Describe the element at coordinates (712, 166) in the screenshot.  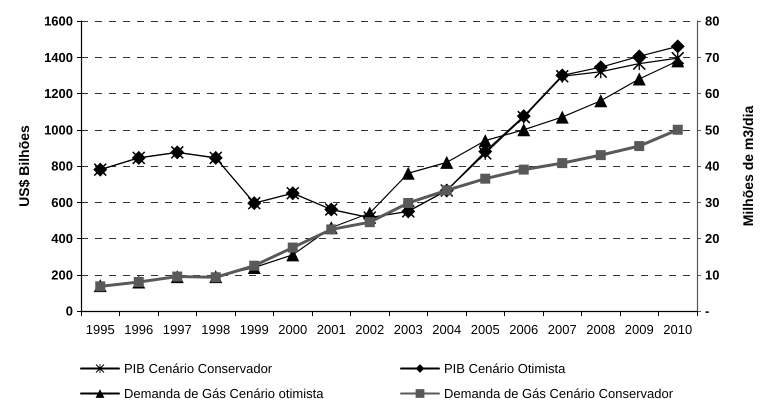
I see `y2-tick-label: 40` at that location.